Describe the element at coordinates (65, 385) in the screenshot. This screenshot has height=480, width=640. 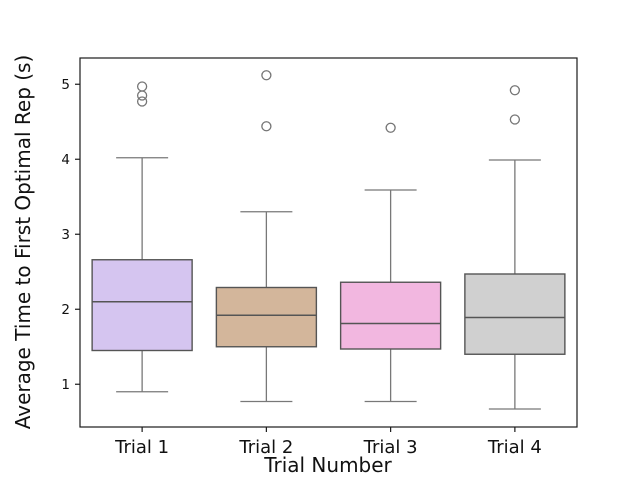
I see `y-tick-label: 1` at that location.